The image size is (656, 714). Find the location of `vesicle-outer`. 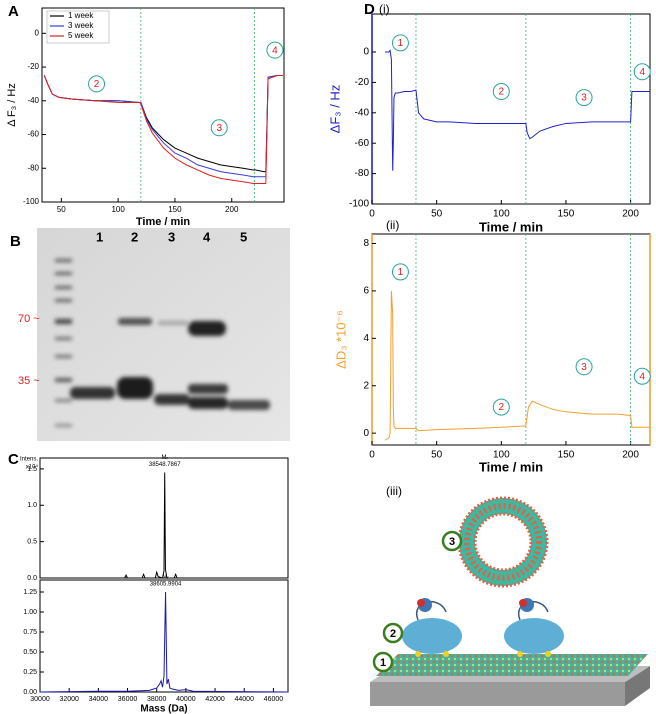

vesicle-outer is located at coordinates (503, 542).